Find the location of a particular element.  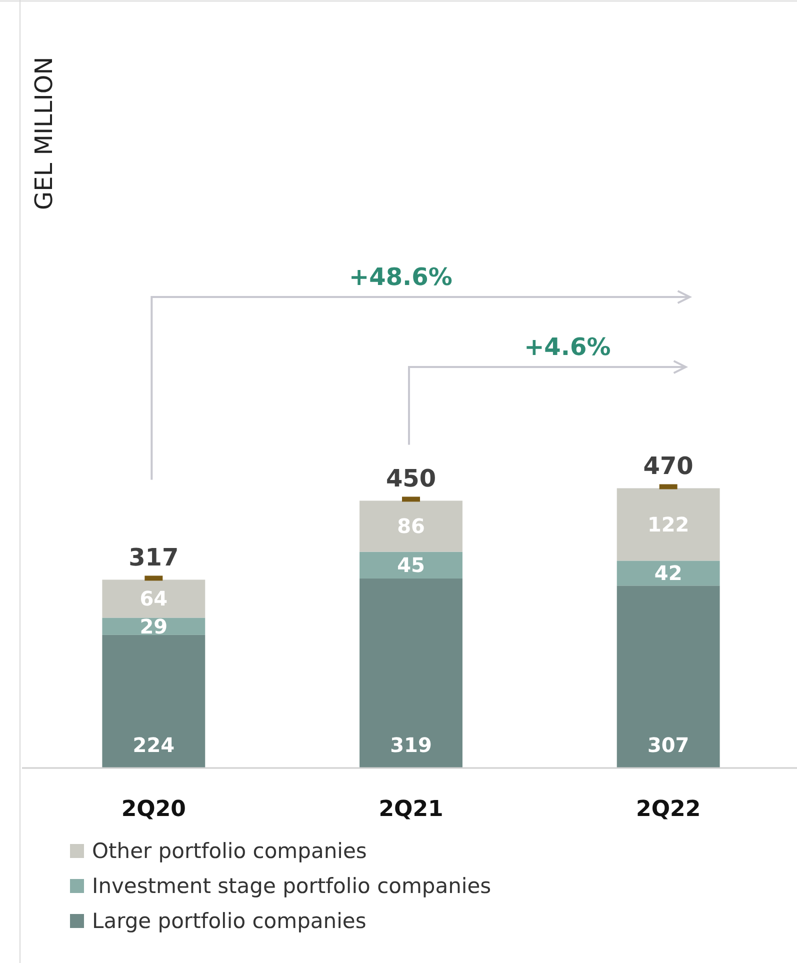

data-label: 307 is located at coordinates (668, 745).